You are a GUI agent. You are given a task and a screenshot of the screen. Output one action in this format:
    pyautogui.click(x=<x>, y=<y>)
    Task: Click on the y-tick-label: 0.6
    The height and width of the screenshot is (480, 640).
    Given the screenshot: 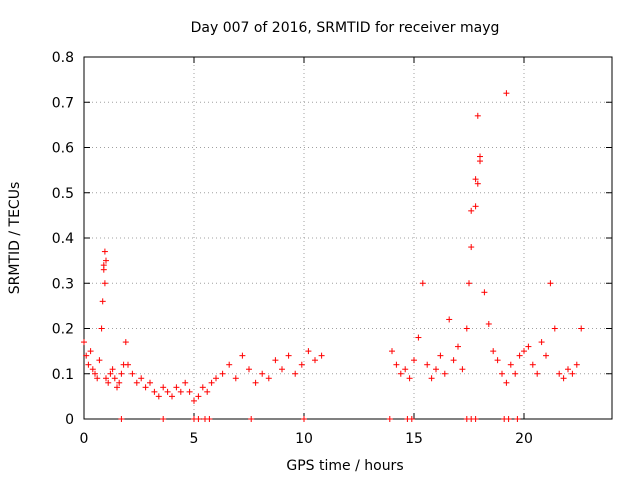 What is the action you would take?
    pyautogui.click(x=63, y=149)
    